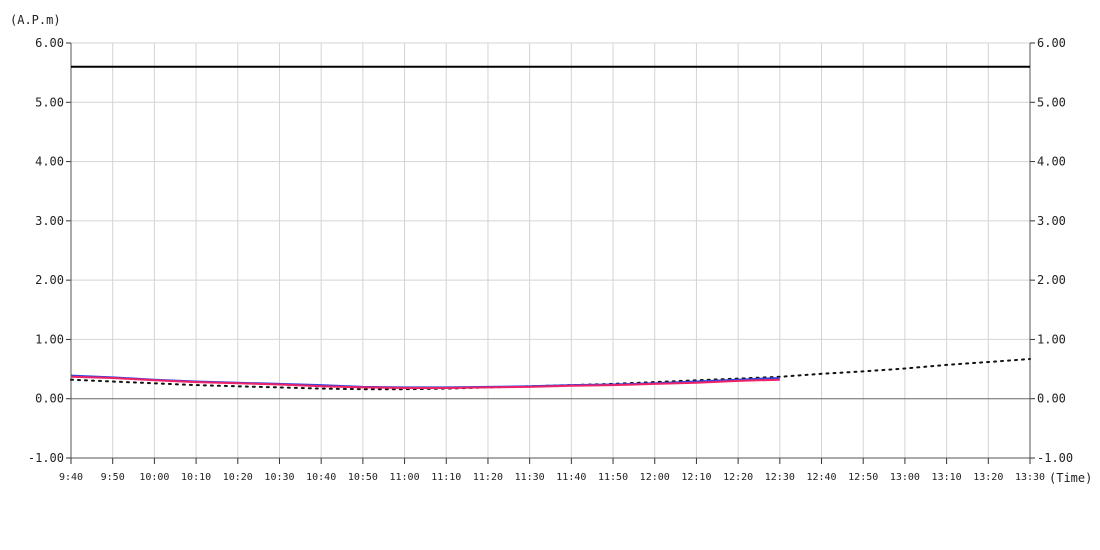 The height and width of the screenshot is (550, 1100). I want to click on y-tick-label-left: 0.00, so click(49, 399).